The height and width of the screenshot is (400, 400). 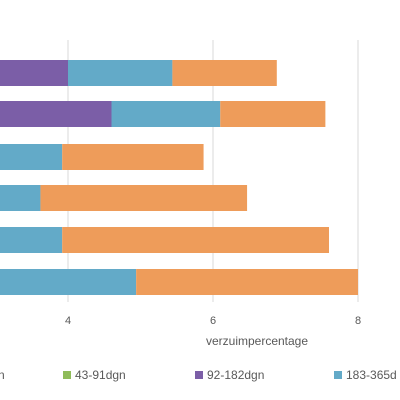 What do you see at coordinates (31, 157) in the screenshot?
I see `bar-row3-series3` at bounding box center [31, 157].